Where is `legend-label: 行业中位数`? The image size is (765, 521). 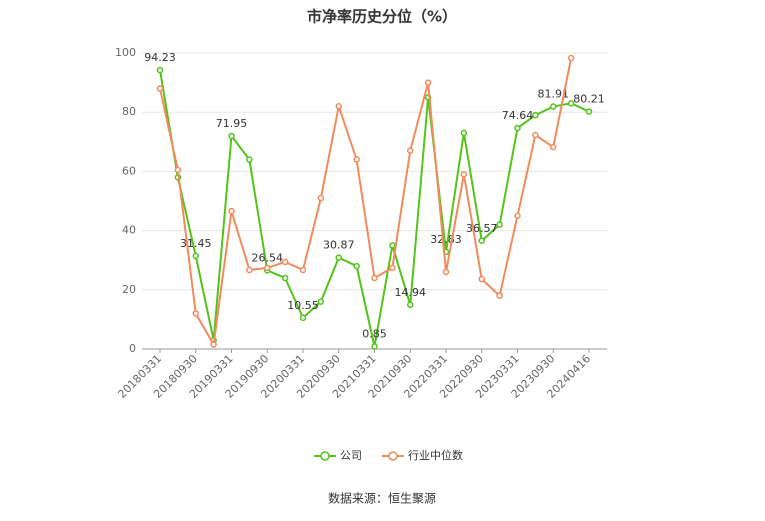 legend-label: 行业中位数 is located at coordinates (435, 455).